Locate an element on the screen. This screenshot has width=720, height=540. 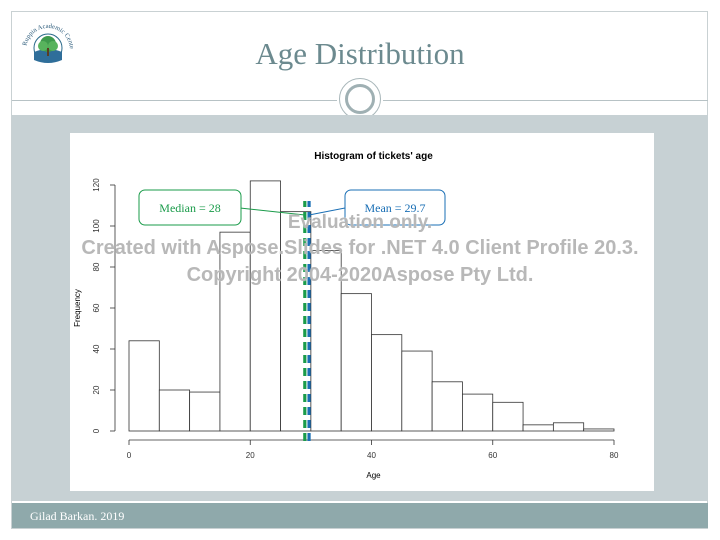
footer-band is located at coordinates (360, 515).